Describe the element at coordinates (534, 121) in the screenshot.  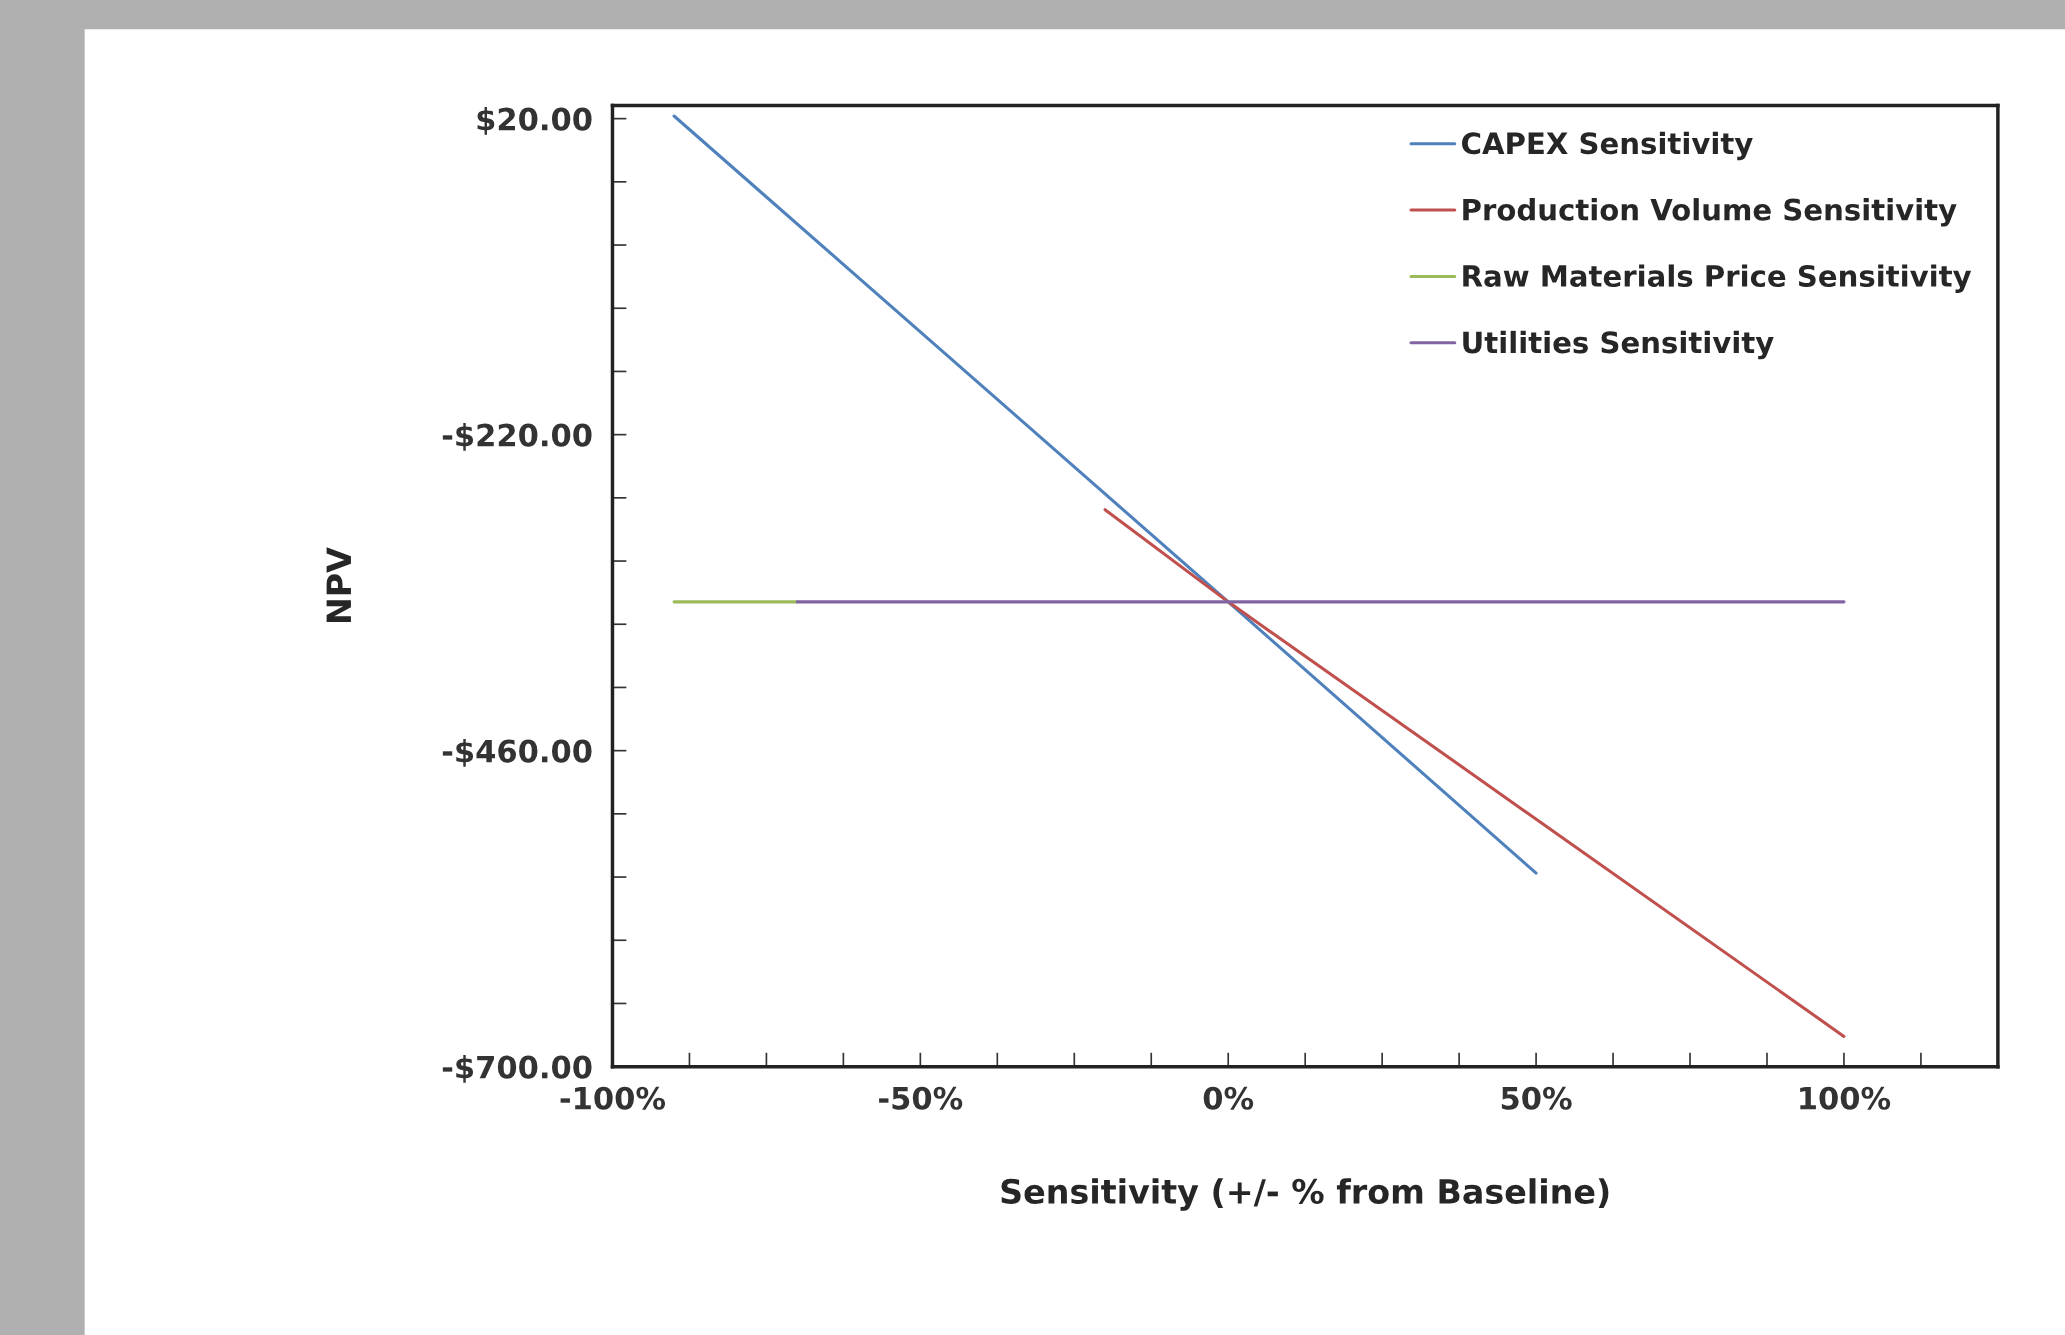
I see `y-tick-label: $20.00` at that location.